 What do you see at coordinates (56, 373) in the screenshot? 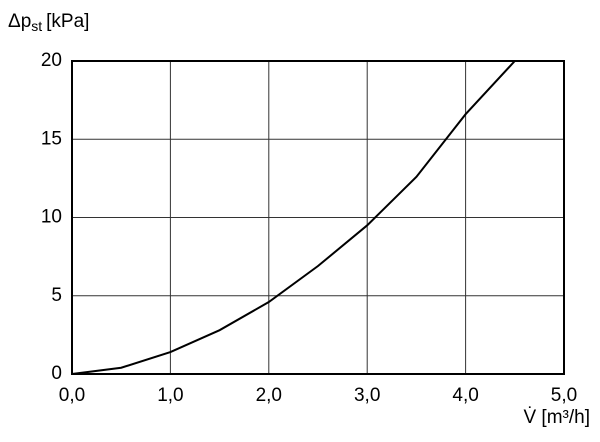
I see `y-tick-label: 0` at bounding box center [56, 373].